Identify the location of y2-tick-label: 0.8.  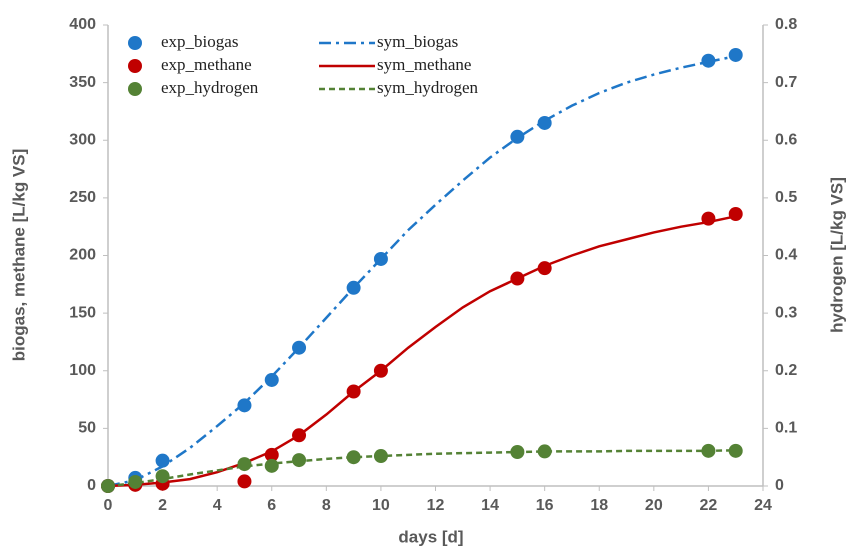
(786, 24).